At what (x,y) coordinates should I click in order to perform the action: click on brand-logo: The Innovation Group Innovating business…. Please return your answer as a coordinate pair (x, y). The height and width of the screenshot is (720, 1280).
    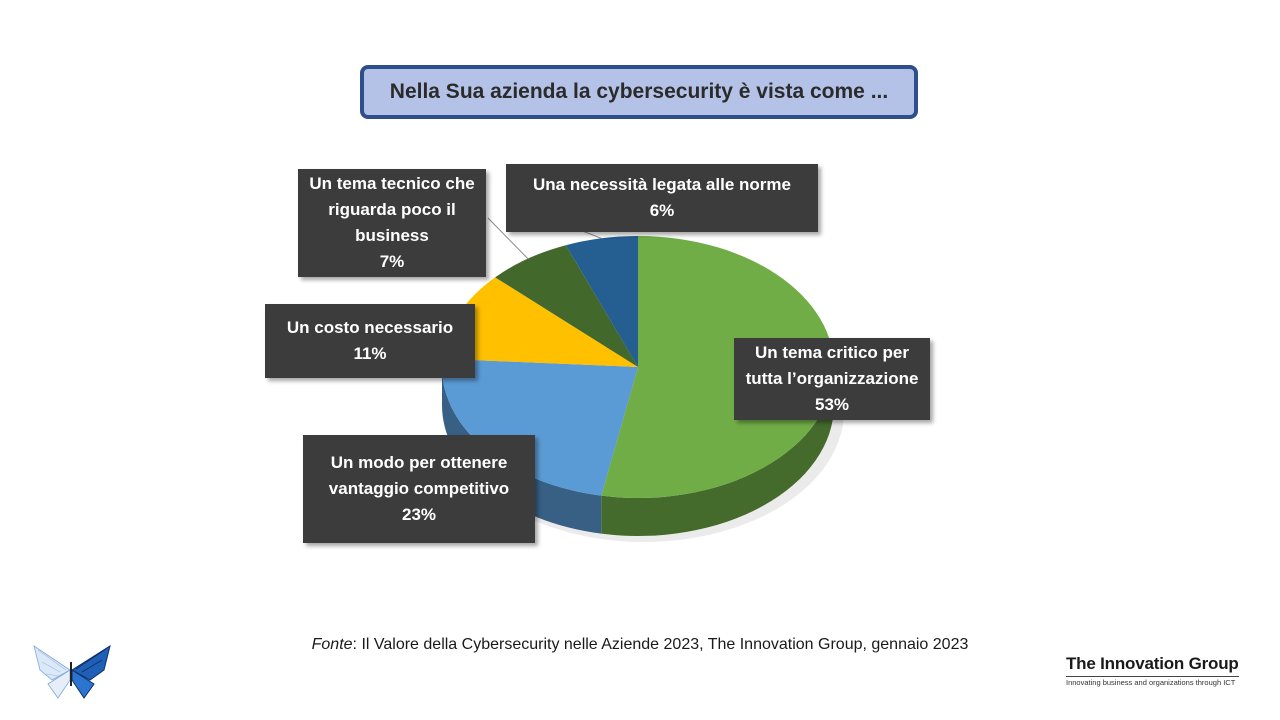
    Looking at the image, I should click on (1152, 670).